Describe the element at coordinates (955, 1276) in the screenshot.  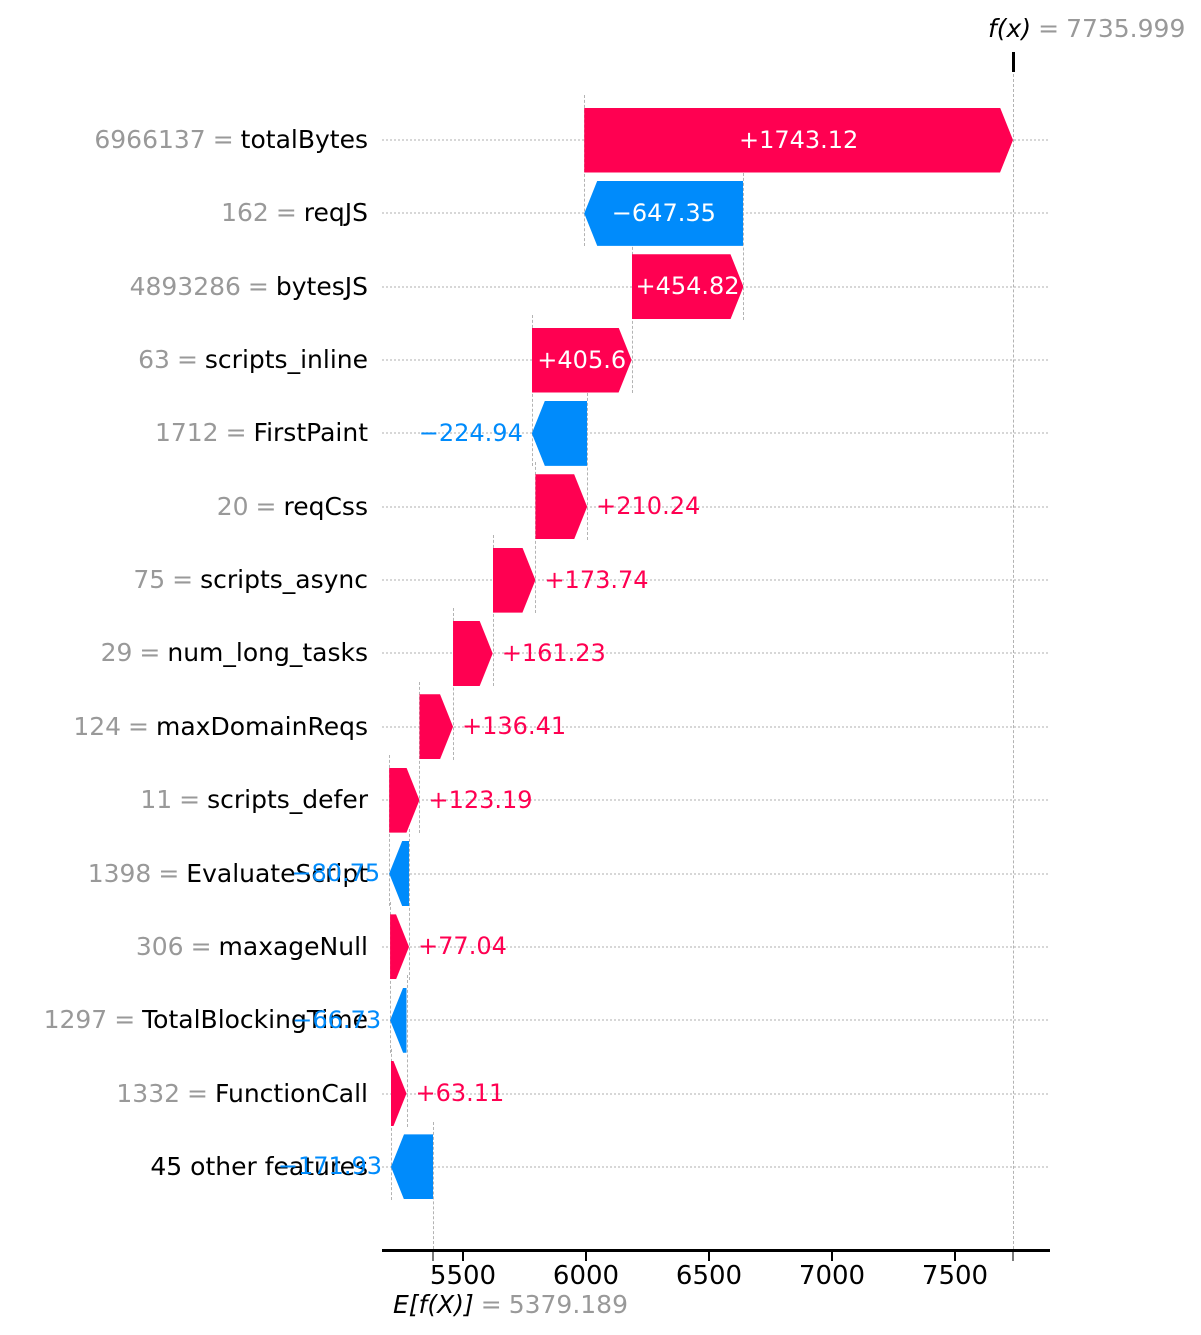
I see `x-tick-label: 7500` at that location.